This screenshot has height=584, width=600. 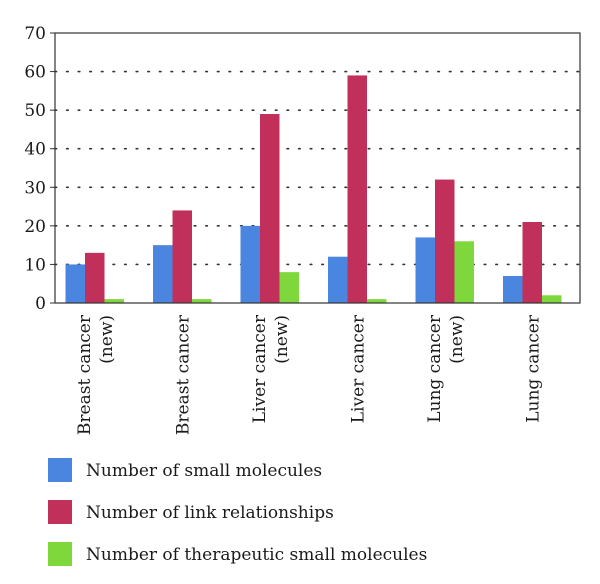 What do you see at coordinates (210, 513) in the screenshot?
I see `legend-label: Number of link relationships` at bounding box center [210, 513].